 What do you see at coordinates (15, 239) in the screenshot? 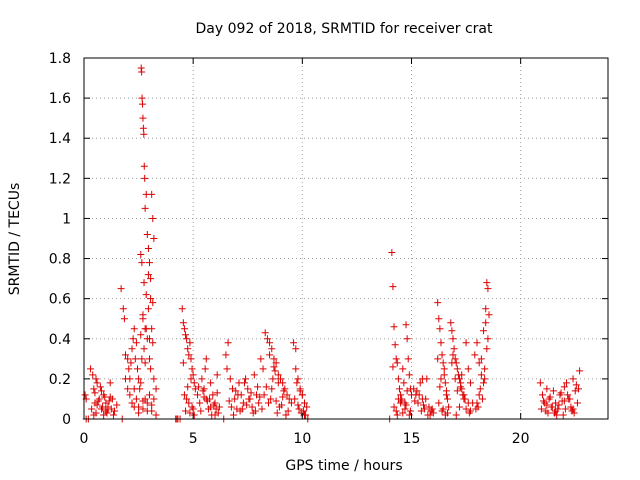
I see `y-axis-title: SRMTID / TECUs` at bounding box center [15, 239].